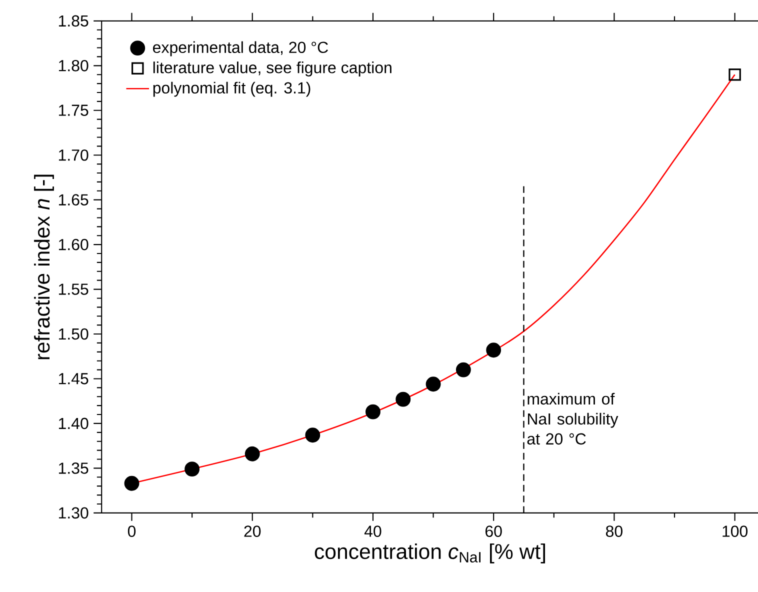 The image size is (758, 592). I want to click on x-tick-label: 40, so click(373, 531).